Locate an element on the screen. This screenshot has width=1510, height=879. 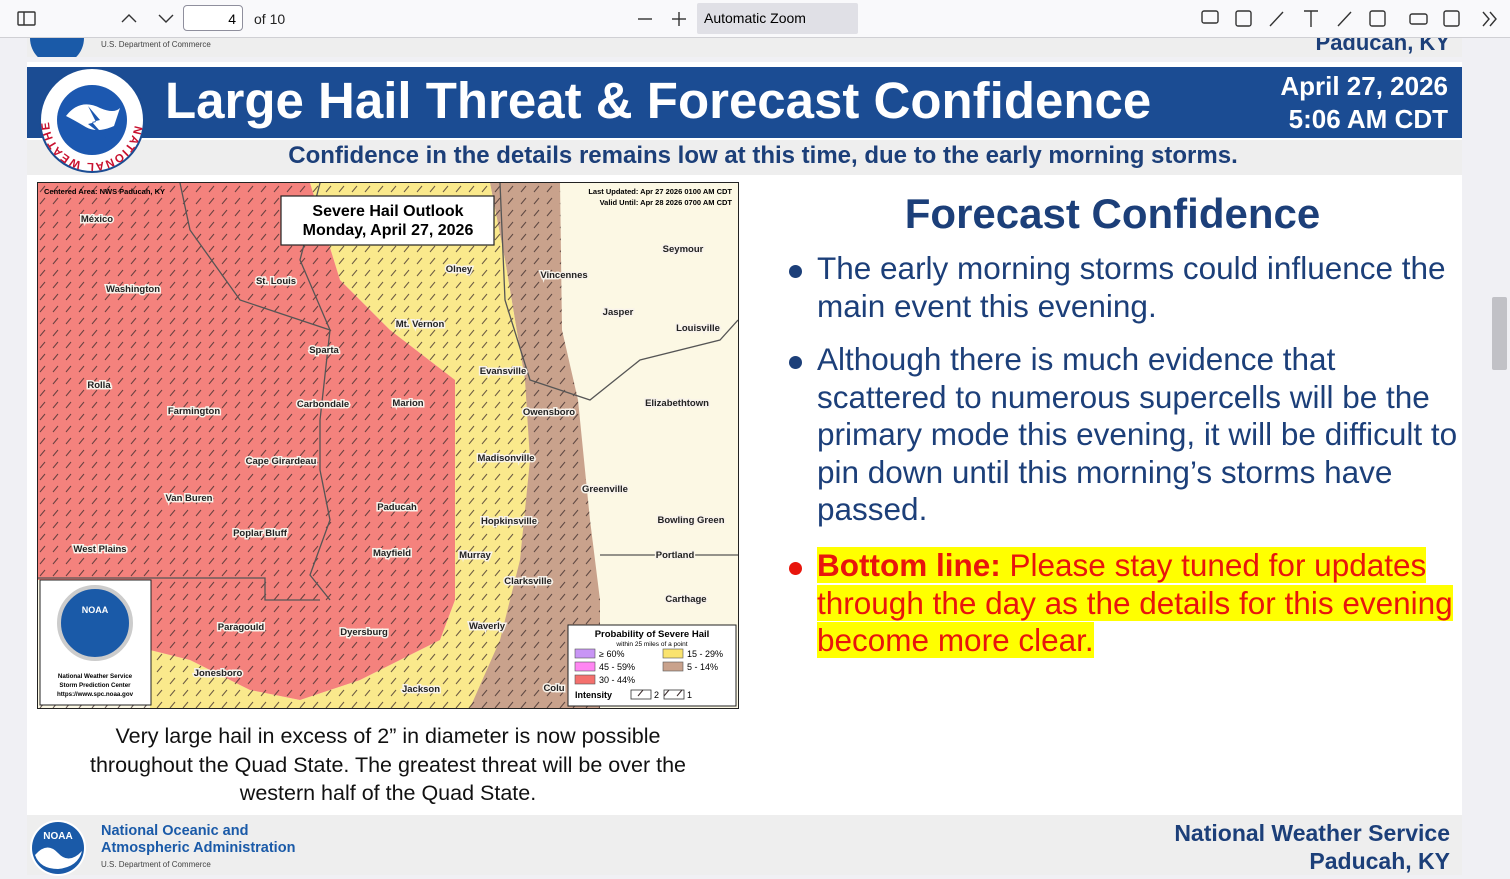
city-label: Jonesboro is located at coordinates (218, 673).